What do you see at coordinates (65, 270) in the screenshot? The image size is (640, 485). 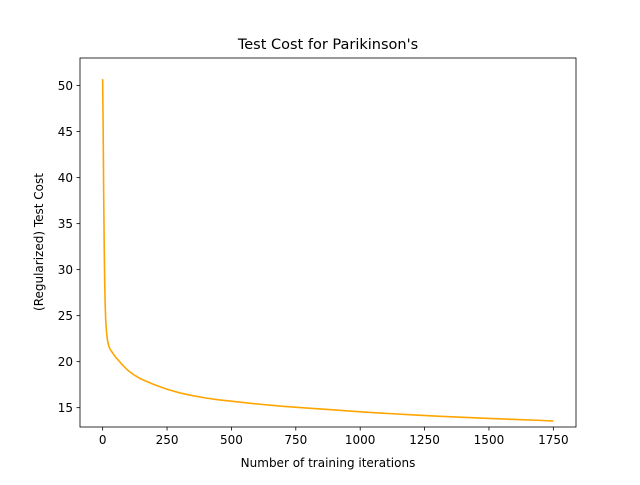 I see `y-tick-label: 30` at bounding box center [65, 270].